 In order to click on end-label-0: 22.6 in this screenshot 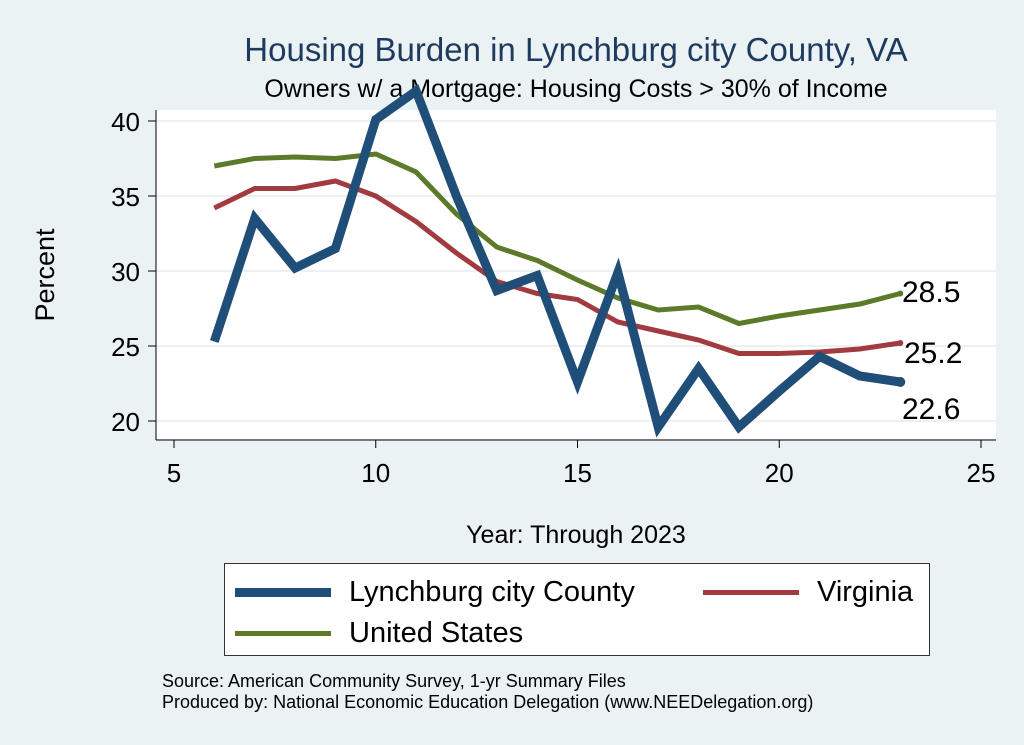, I will do `click(931, 409)`.